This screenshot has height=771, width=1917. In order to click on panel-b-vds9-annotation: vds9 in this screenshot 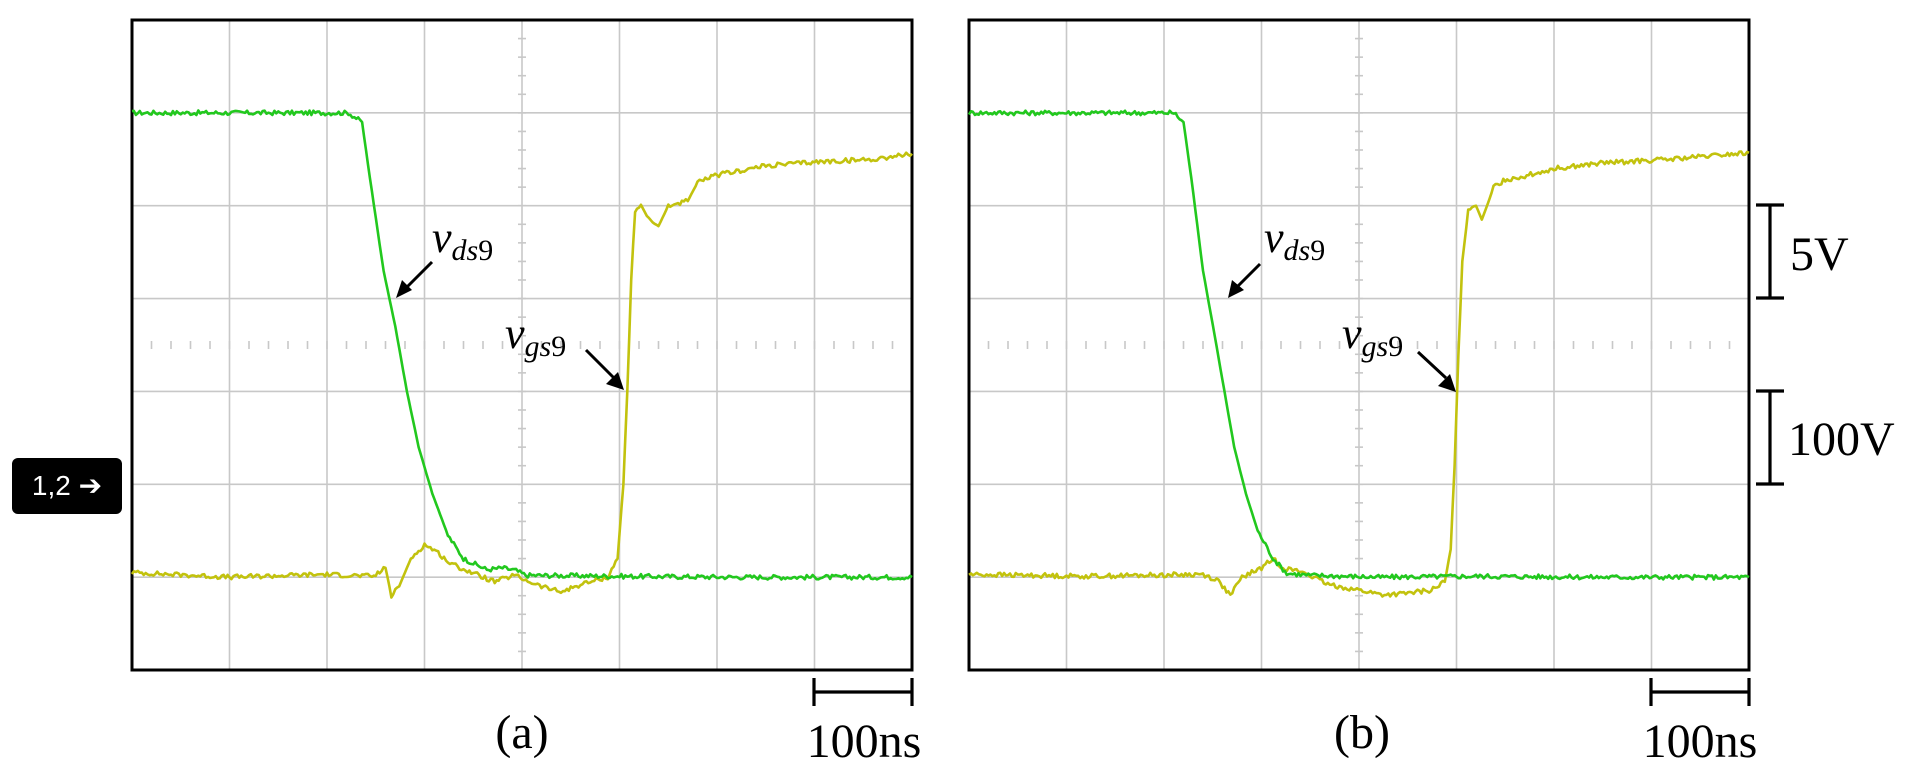, I will do `click(1276, 255)`.